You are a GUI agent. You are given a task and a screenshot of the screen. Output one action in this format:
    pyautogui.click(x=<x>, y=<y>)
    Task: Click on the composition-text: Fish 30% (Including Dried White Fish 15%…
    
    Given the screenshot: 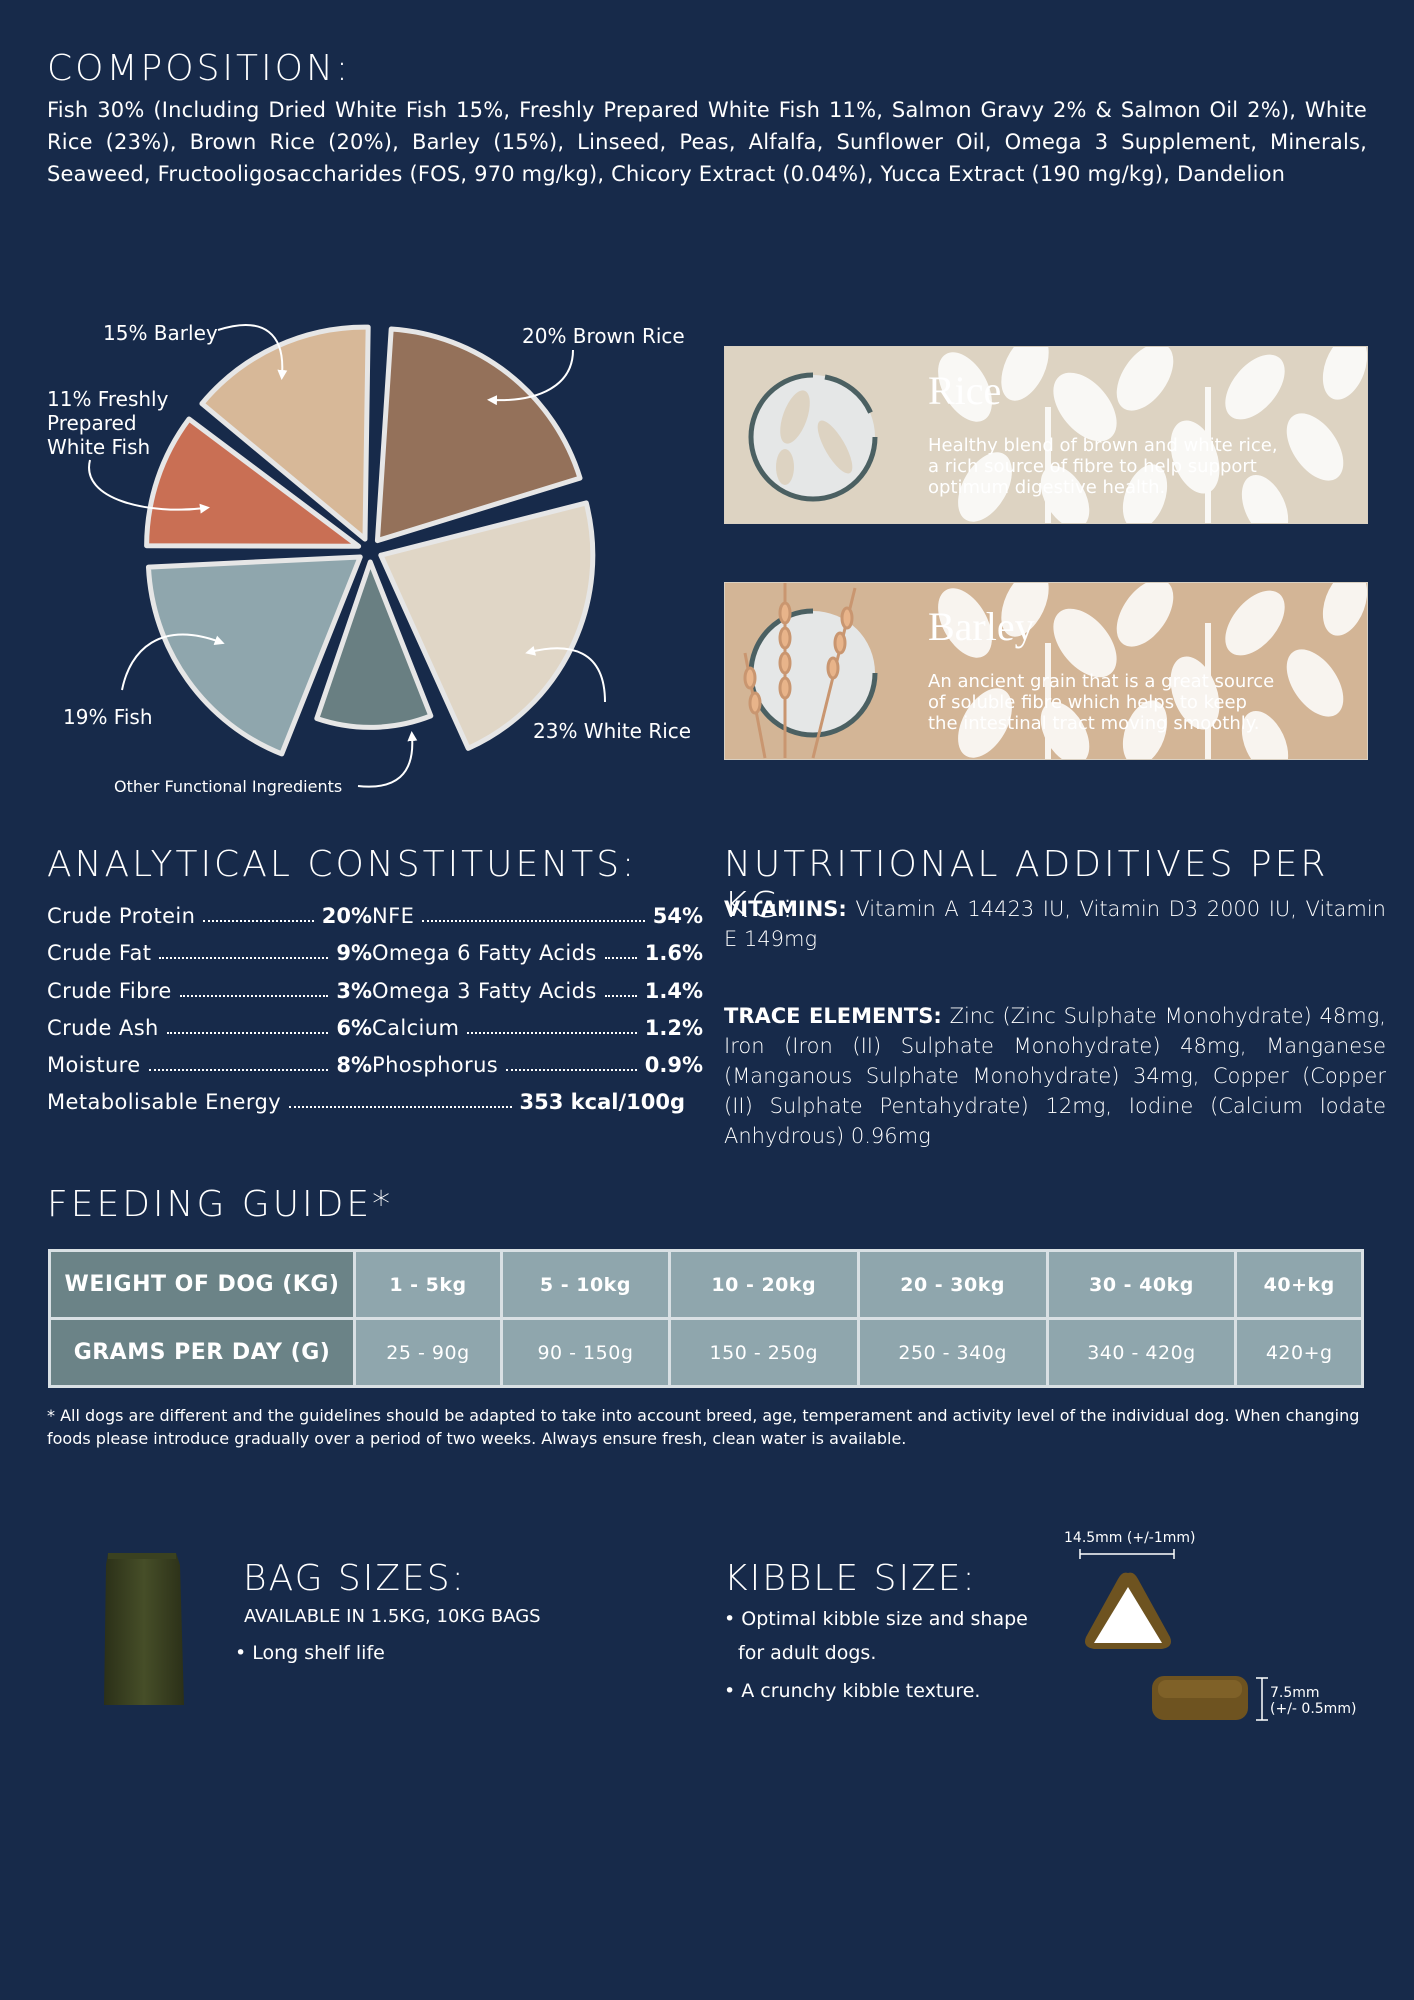 What is the action you would take?
    pyautogui.click(x=707, y=142)
    